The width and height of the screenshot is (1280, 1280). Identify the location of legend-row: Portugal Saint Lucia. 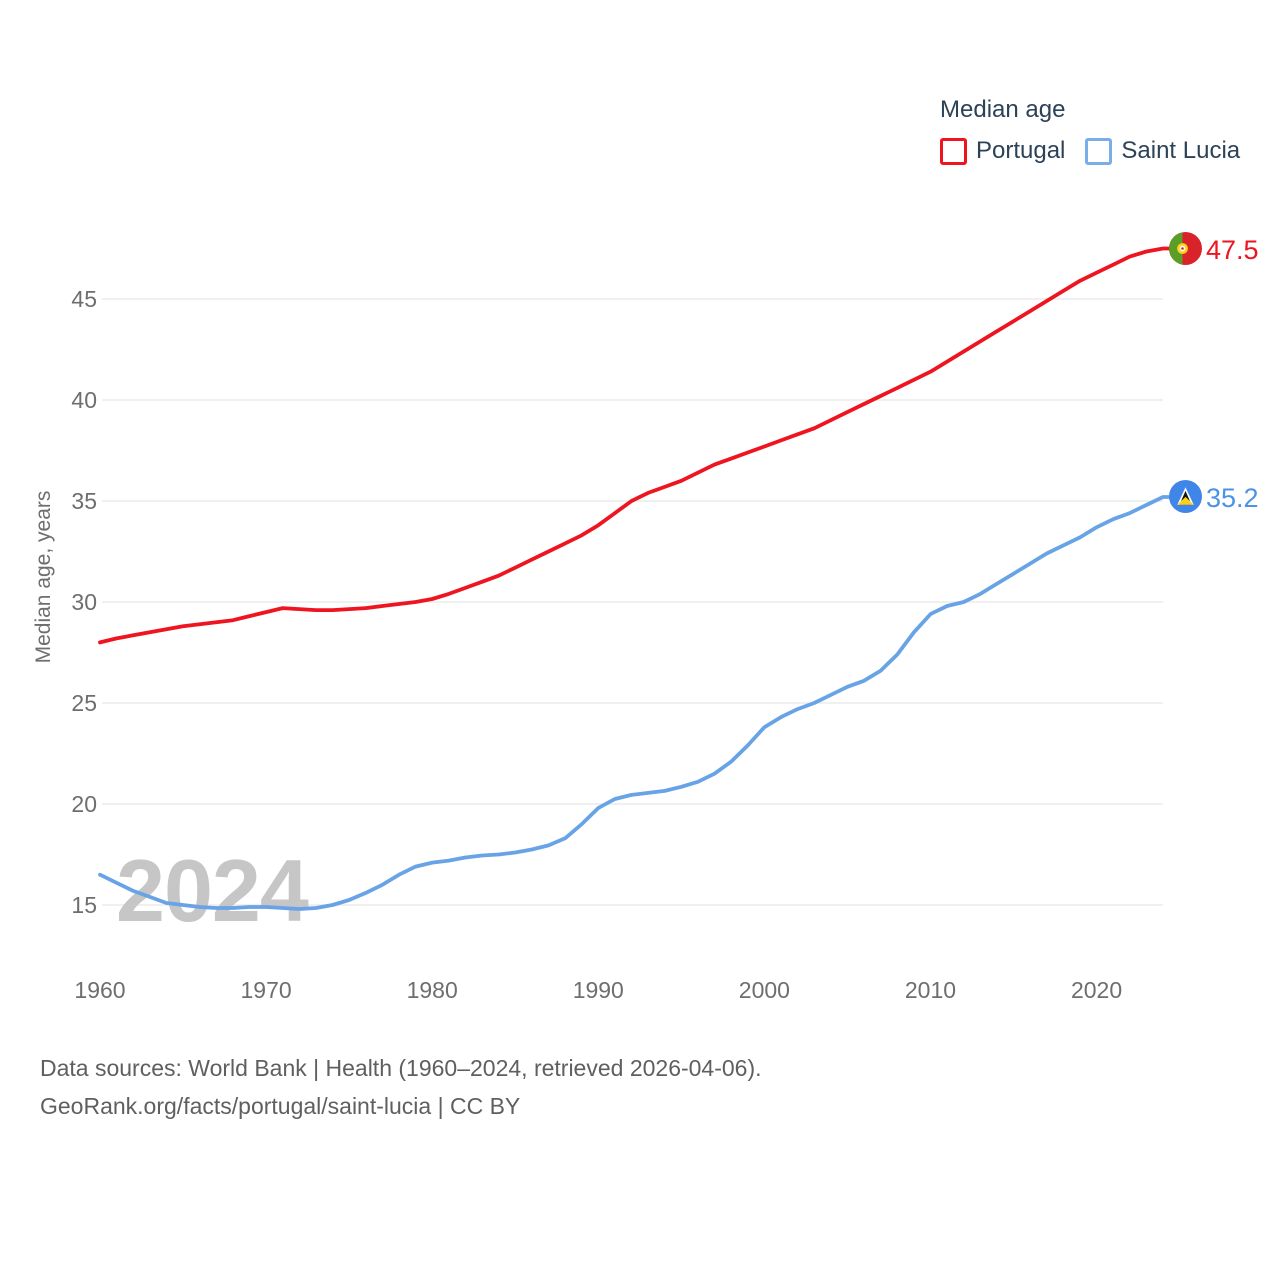
(1090, 151).